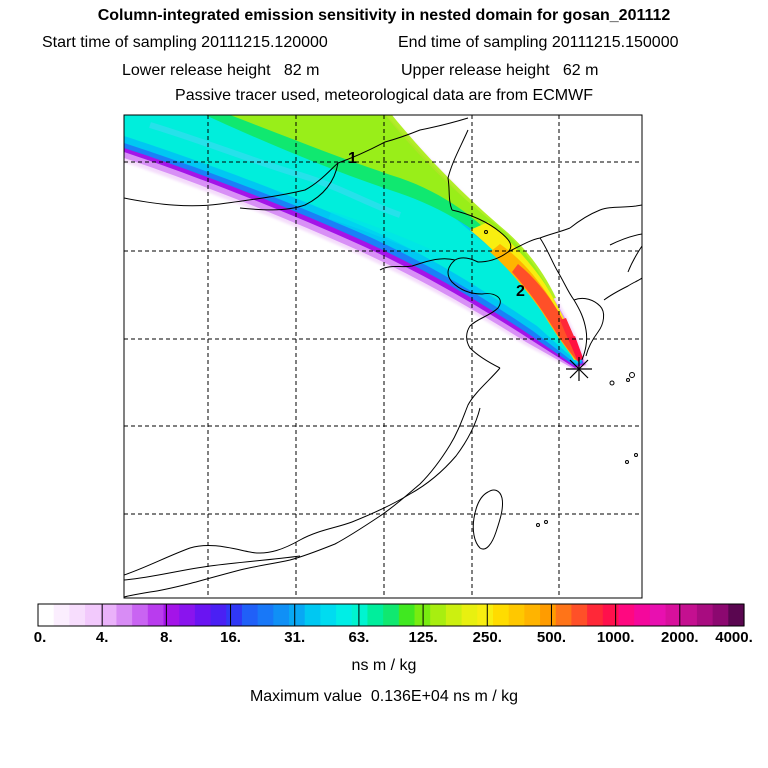  What do you see at coordinates (185, 42) in the screenshot?
I see `start-time-label: Start time of sampling 20111215.120000` at bounding box center [185, 42].